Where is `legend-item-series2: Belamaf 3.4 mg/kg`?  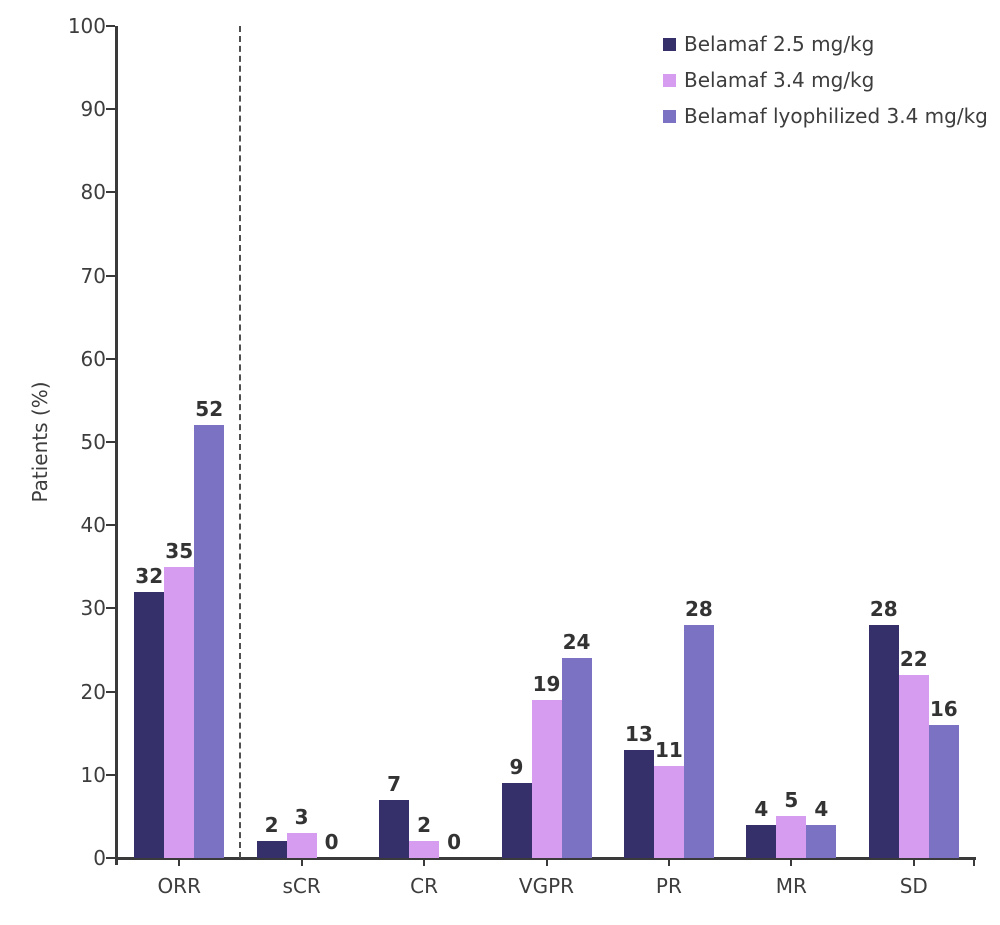
legend-item-series2: Belamaf 3.4 mg/kg is located at coordinates (825, 80).